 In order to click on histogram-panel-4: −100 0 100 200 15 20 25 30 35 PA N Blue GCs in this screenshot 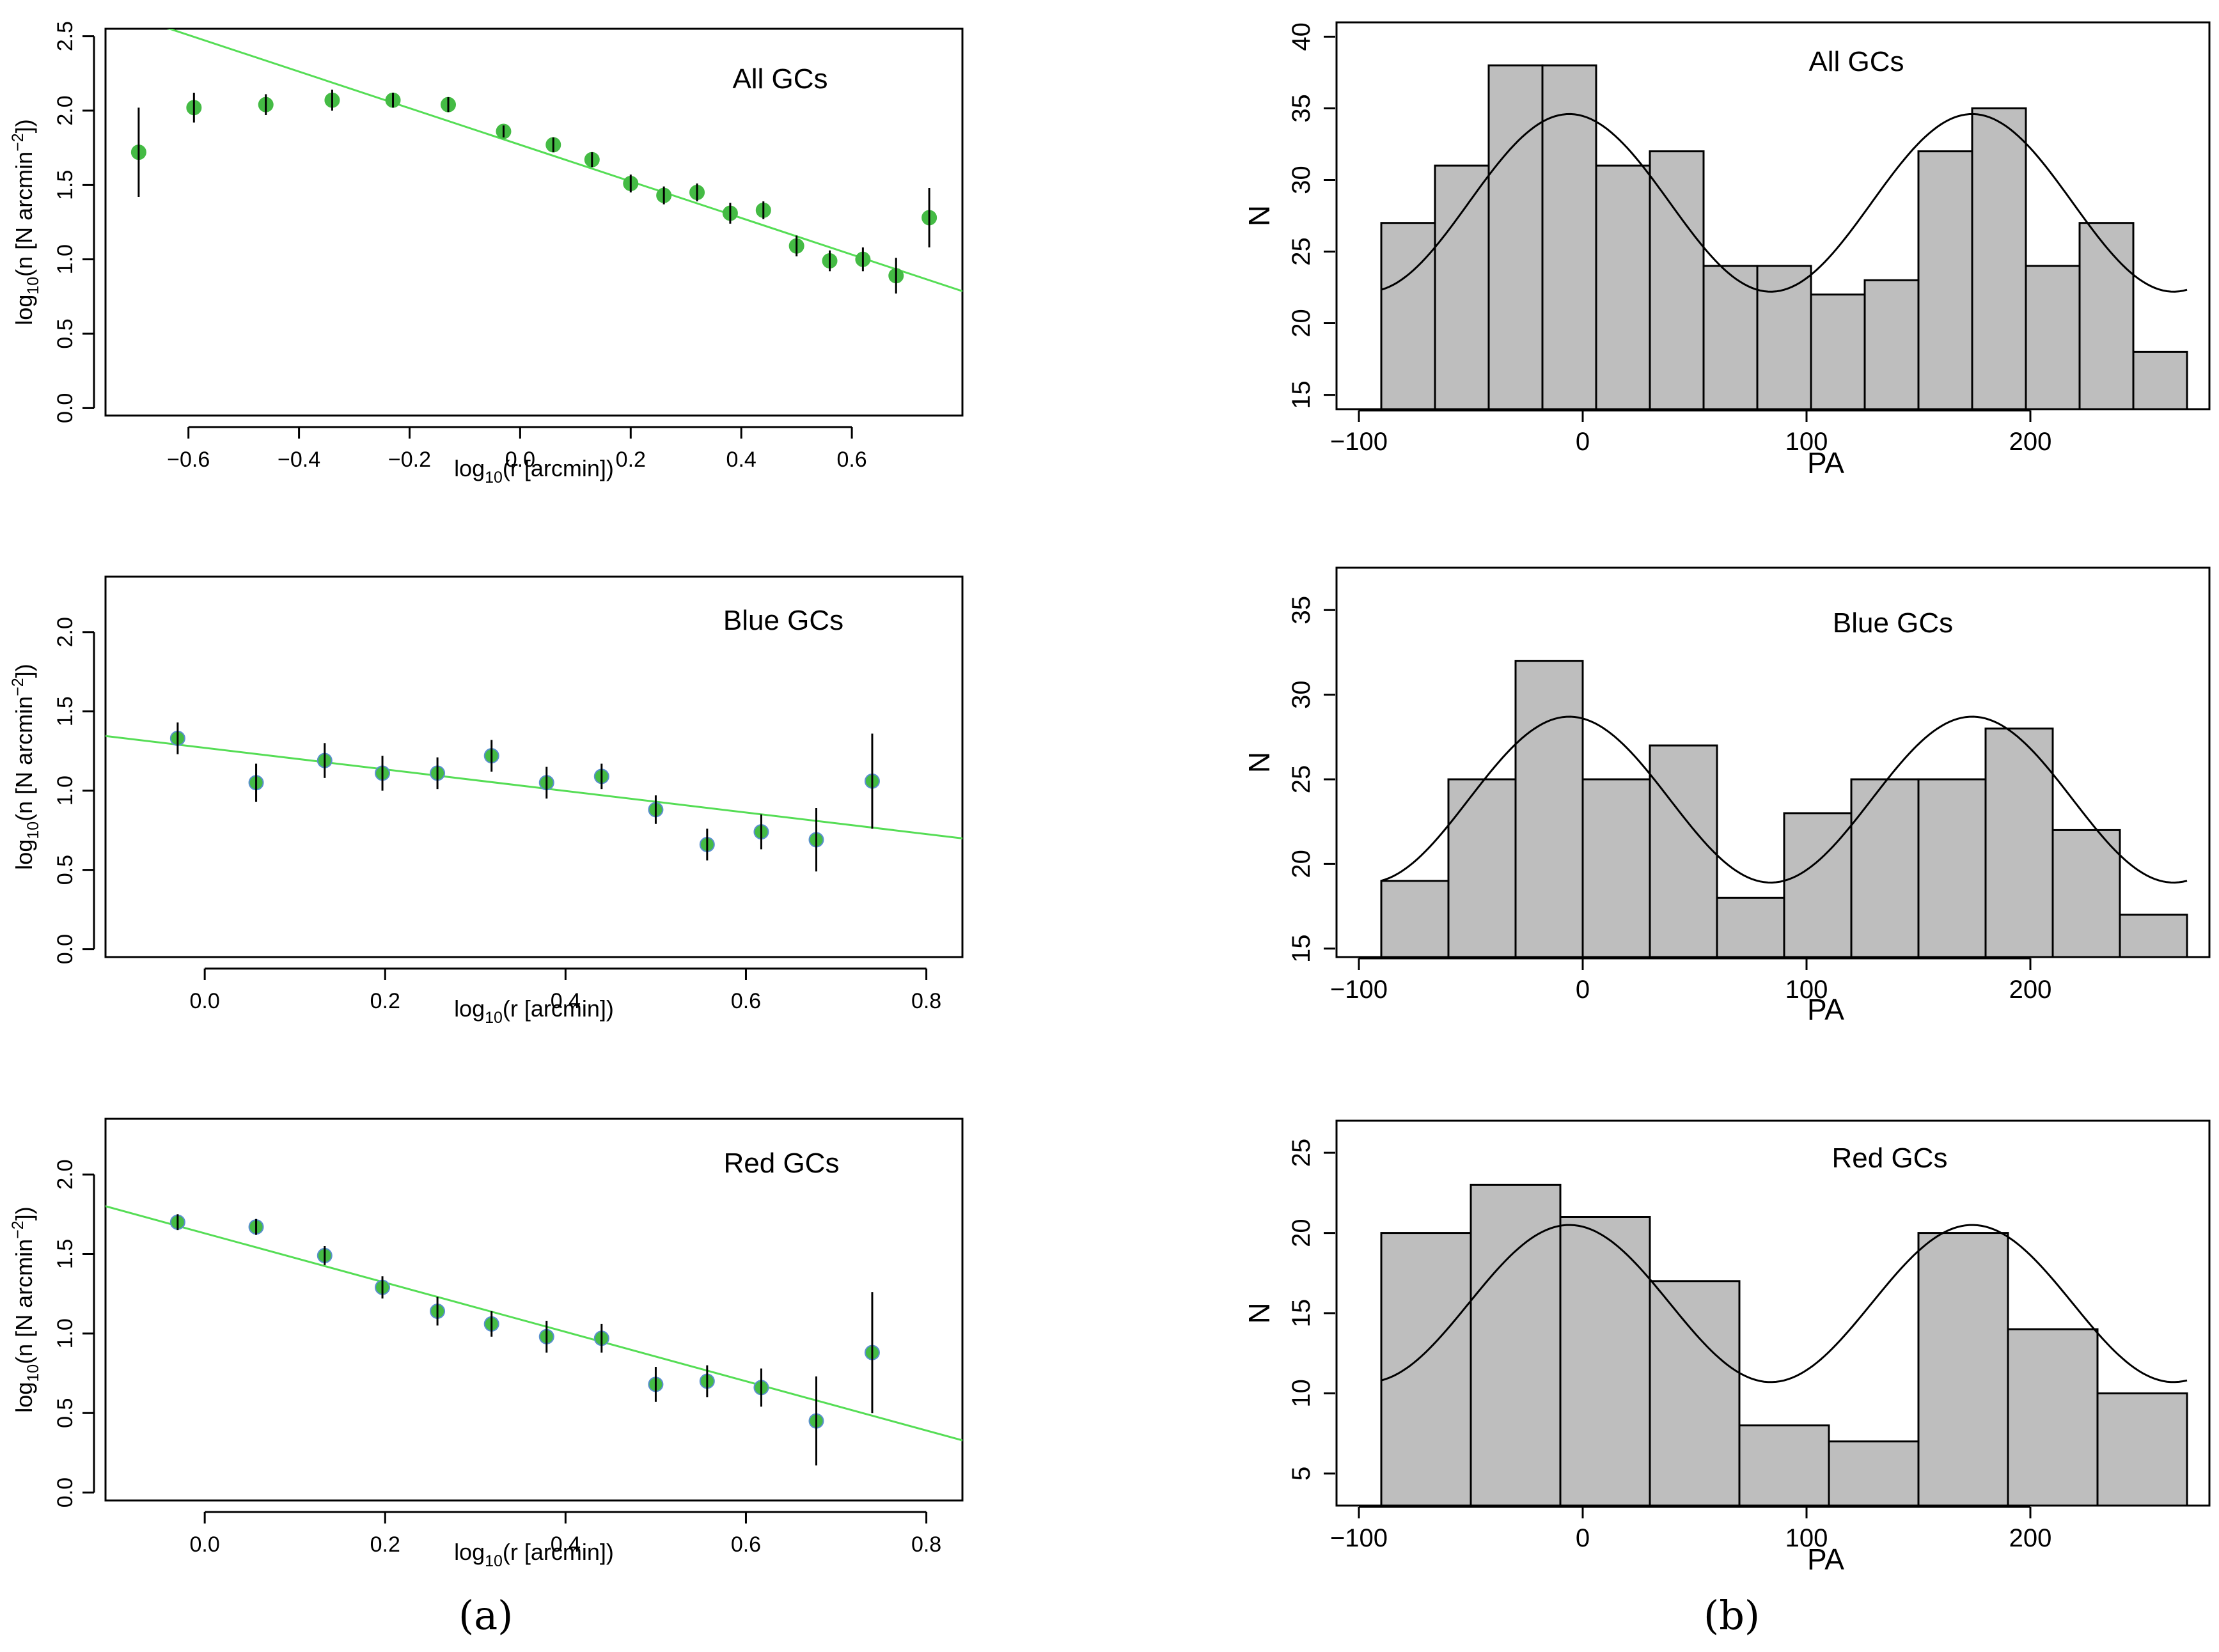, I will do `click(1727, 796)`.